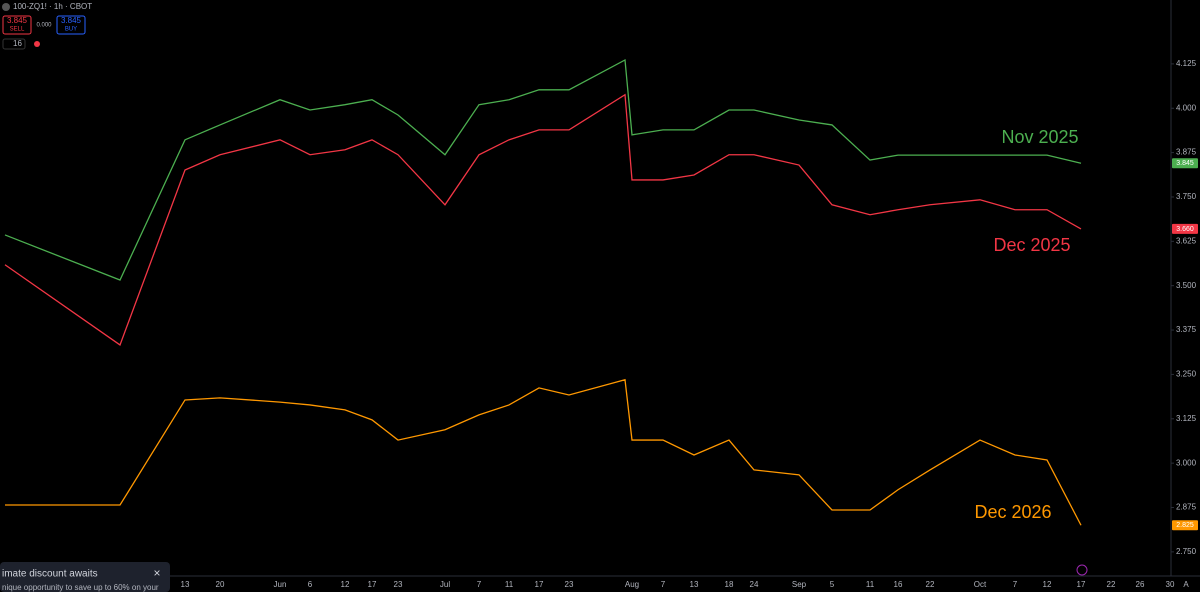 This screenshot has height=592, width=1200. What do you see at coordinates (1186, 551) in the screenshot?
I see `y-tick-label: 2.750` at bounding box center [1186, 551].